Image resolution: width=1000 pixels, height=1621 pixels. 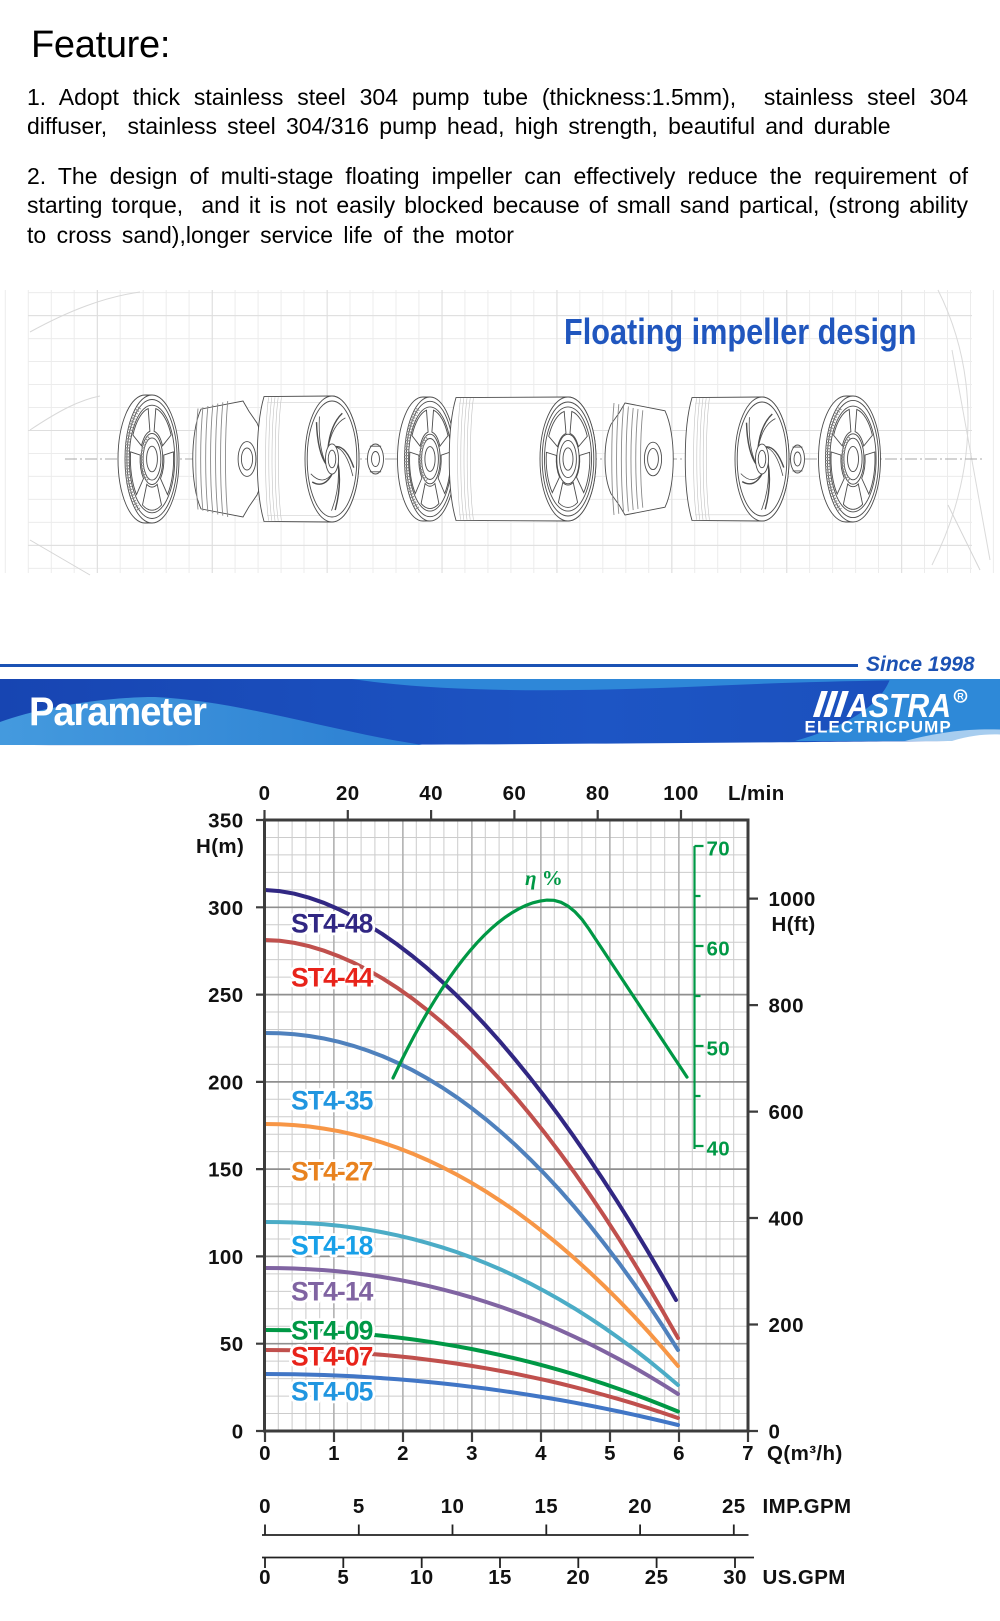 What do you see at coordinates (794, 924) in the screenshot?
I see `svg-text: H(ft)` at bounding box center [794, 924].